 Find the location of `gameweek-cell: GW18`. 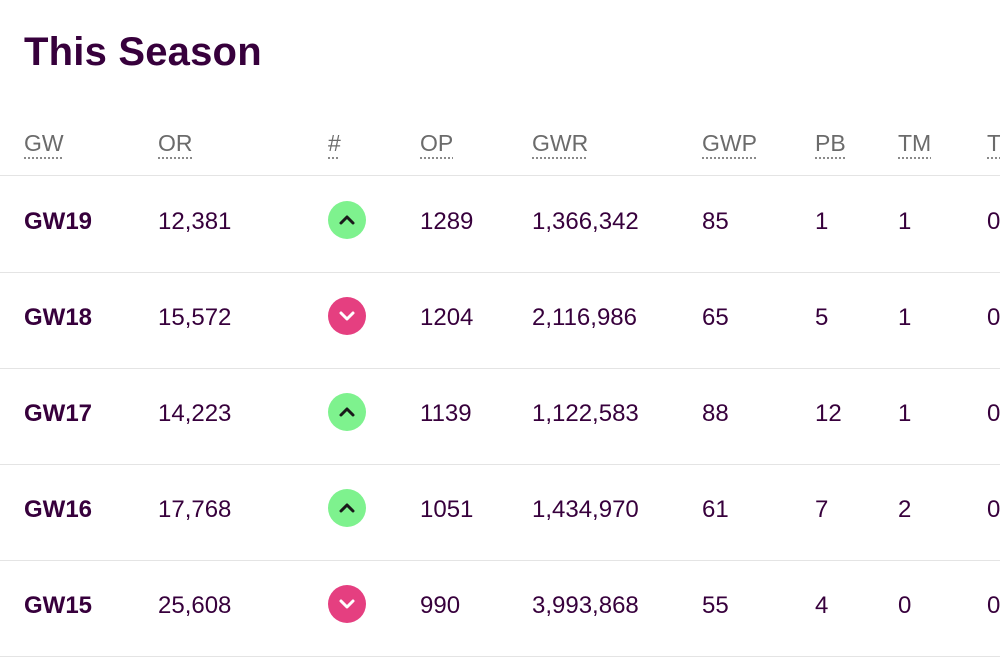

gameweek-cell: GW18 is located at coordinates (58, 317).